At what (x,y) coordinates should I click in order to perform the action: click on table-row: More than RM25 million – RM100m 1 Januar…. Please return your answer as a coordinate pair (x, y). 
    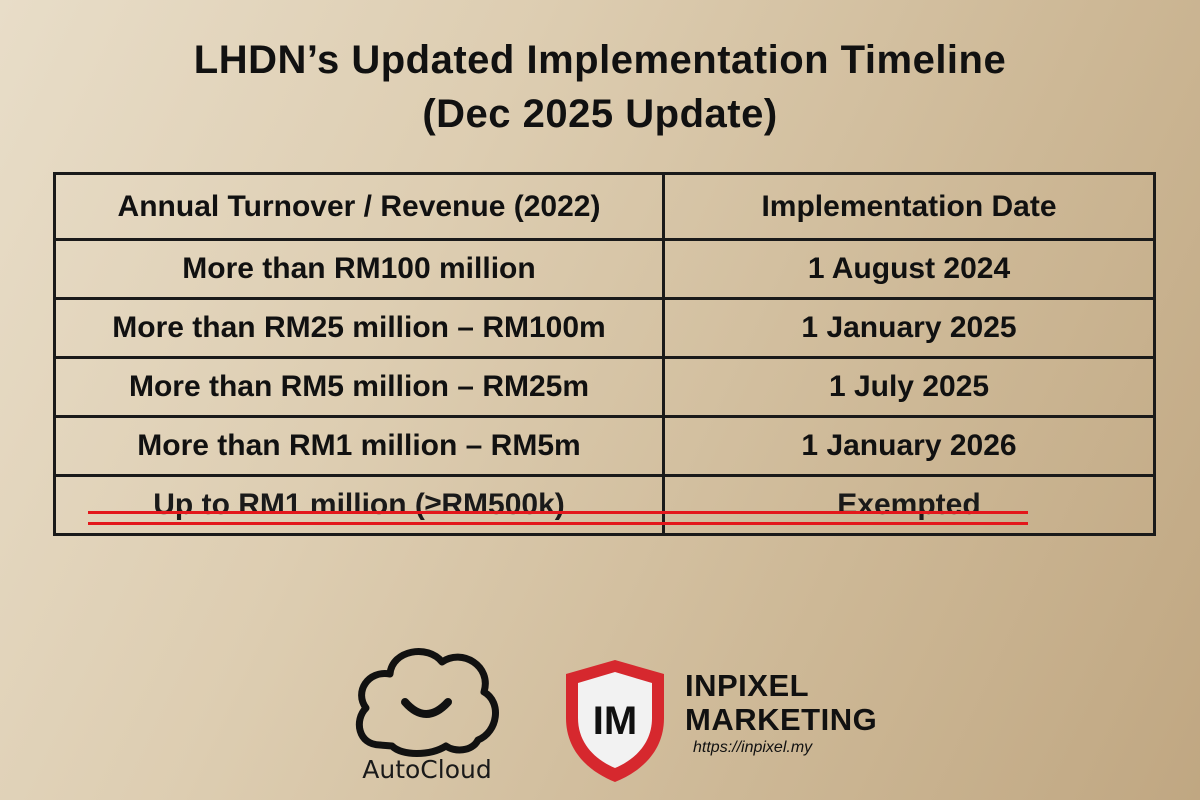
    Looking at the image, I should click on (604, 328).